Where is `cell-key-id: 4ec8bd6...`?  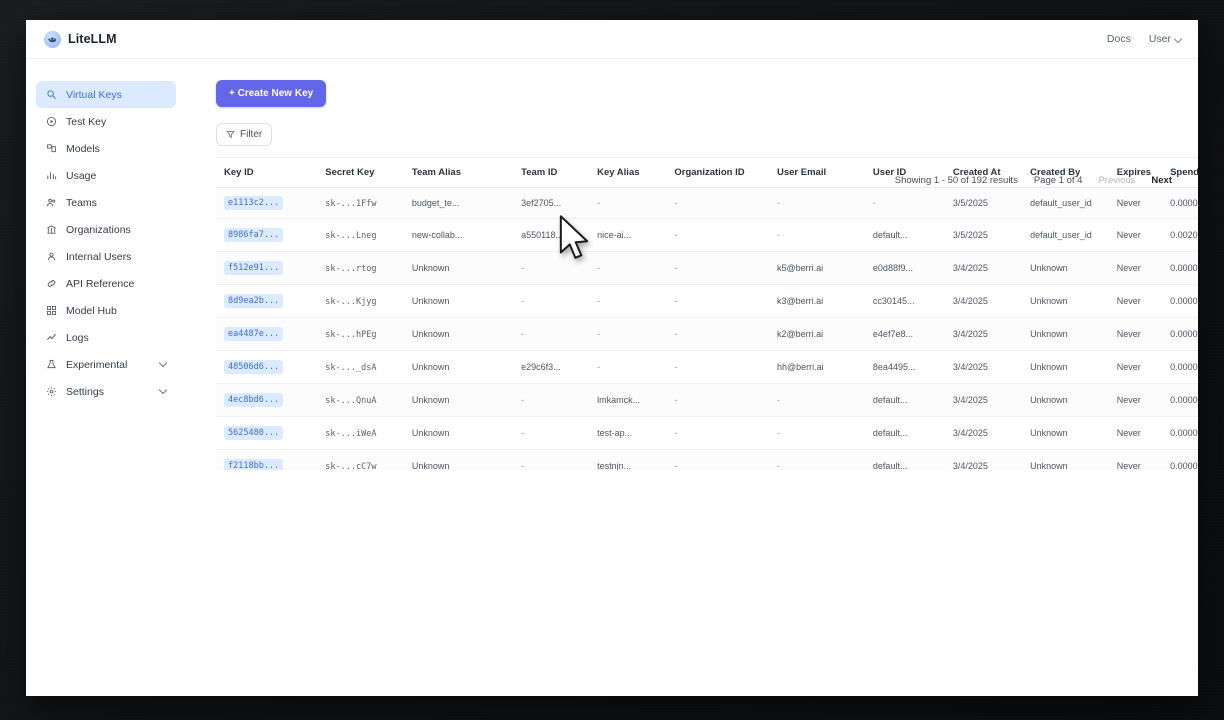
cell-key-id: 4ec8bd6... is located at coordinates (271, 400).